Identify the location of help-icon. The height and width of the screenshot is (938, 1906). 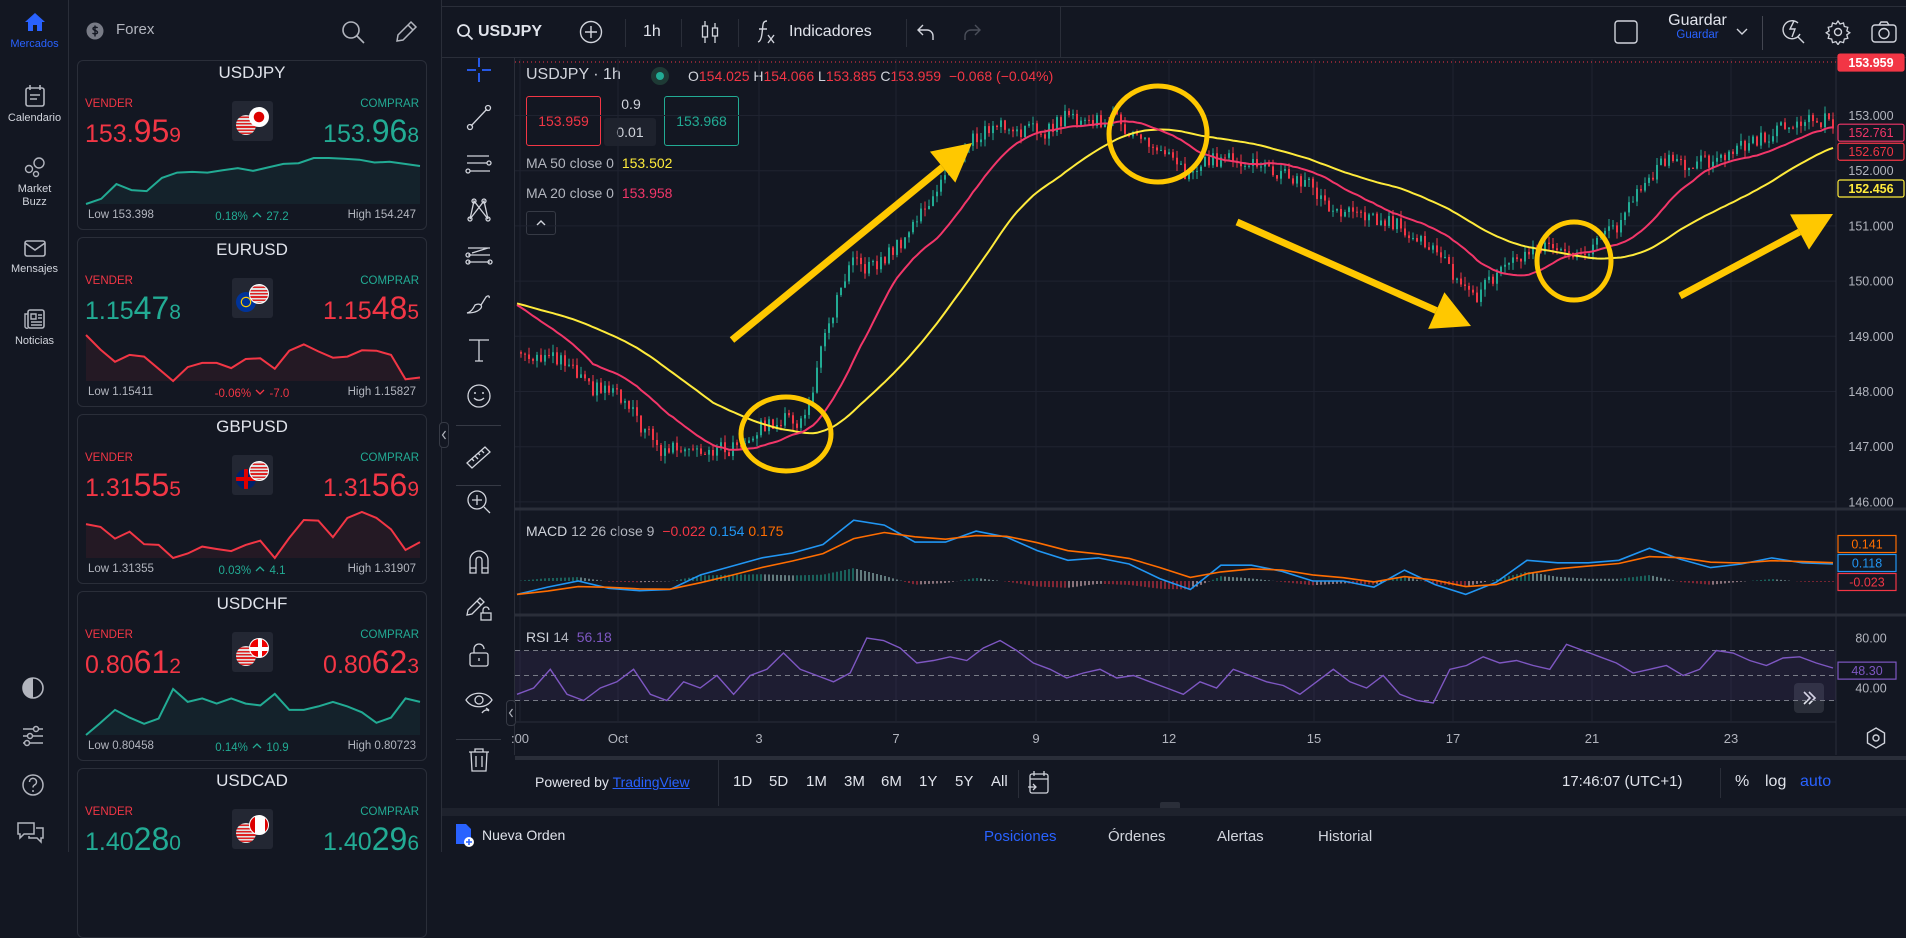
(33, 785).